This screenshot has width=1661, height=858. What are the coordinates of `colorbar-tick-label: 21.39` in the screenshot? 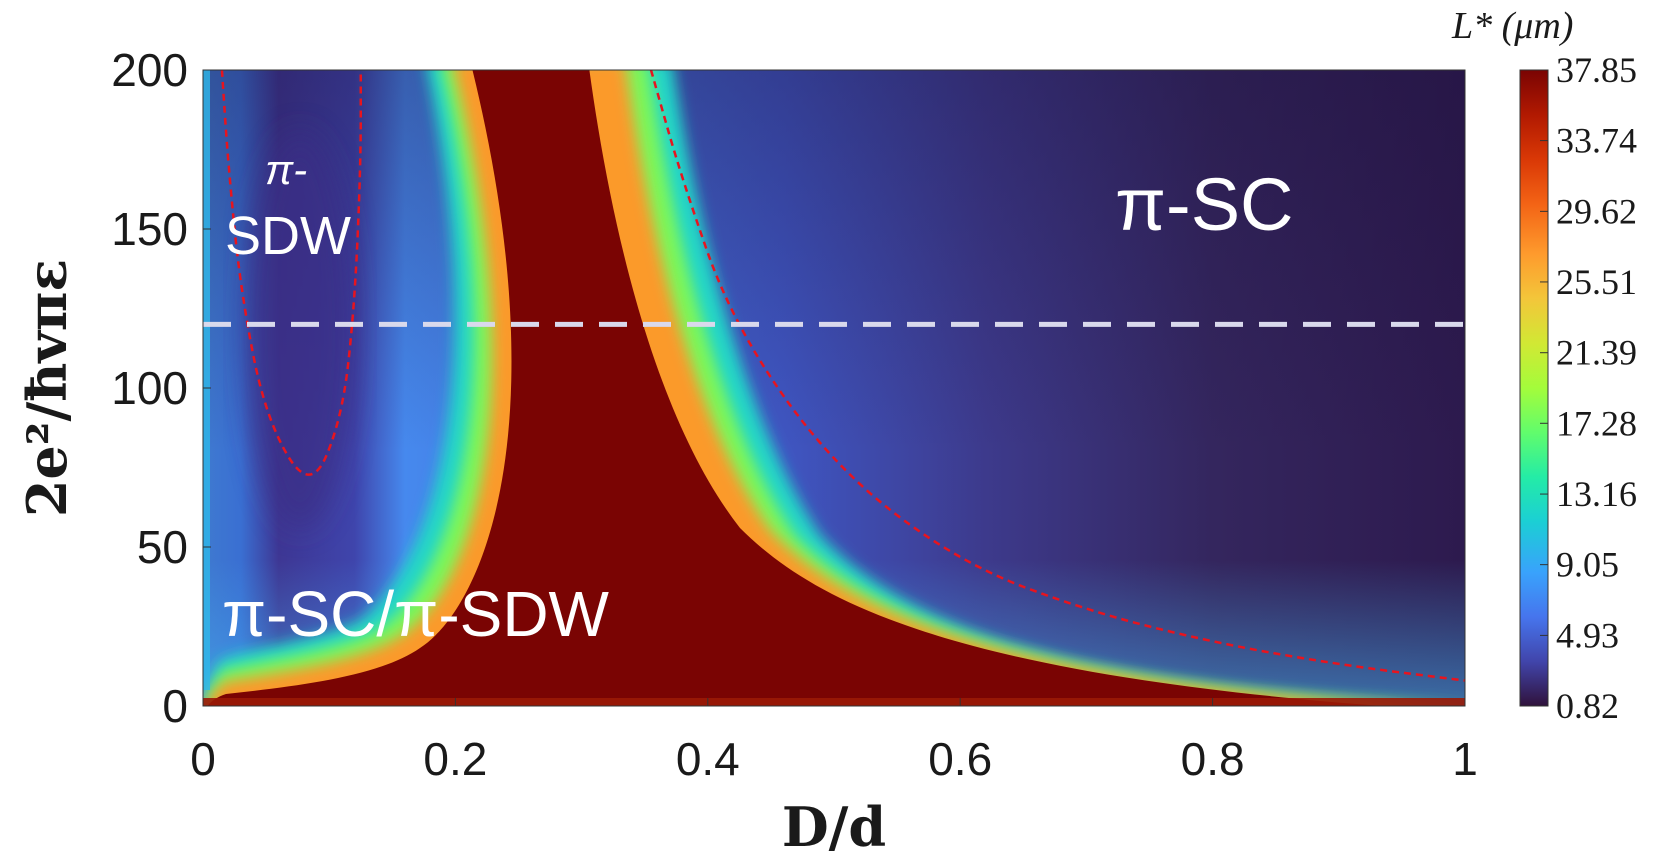 It's located at (1596, 353).